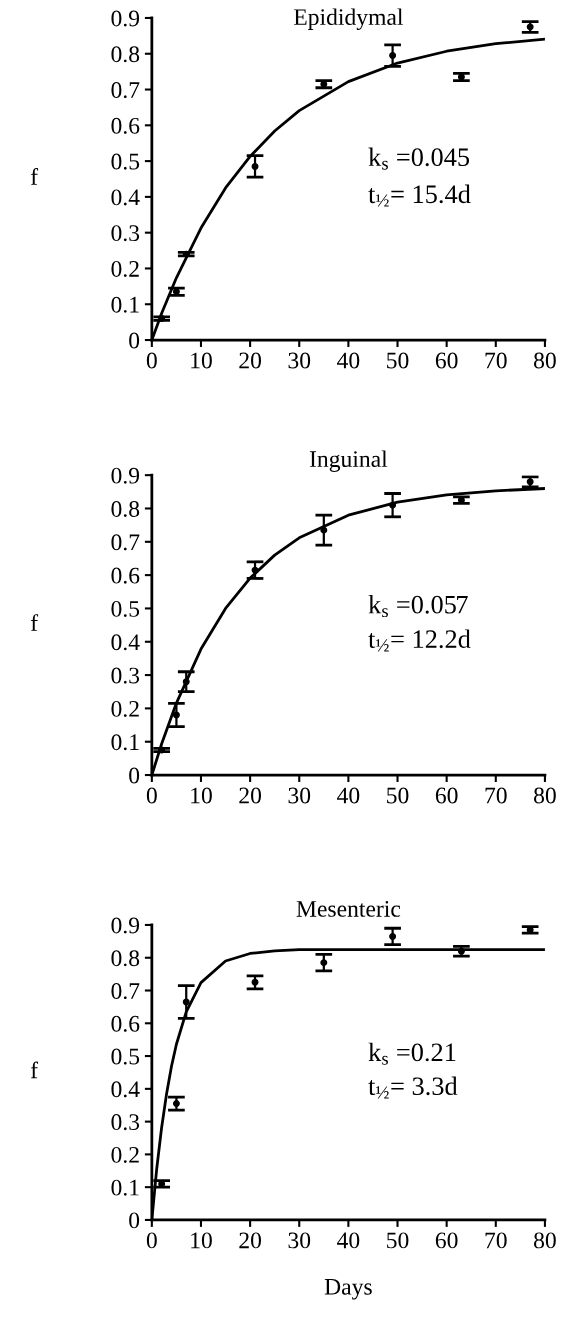  What do you see at coordinates (419, 195) in the screenshot?
I see `annotation: t$_{½}$= 15.4d` at bounding box center [419, 195].